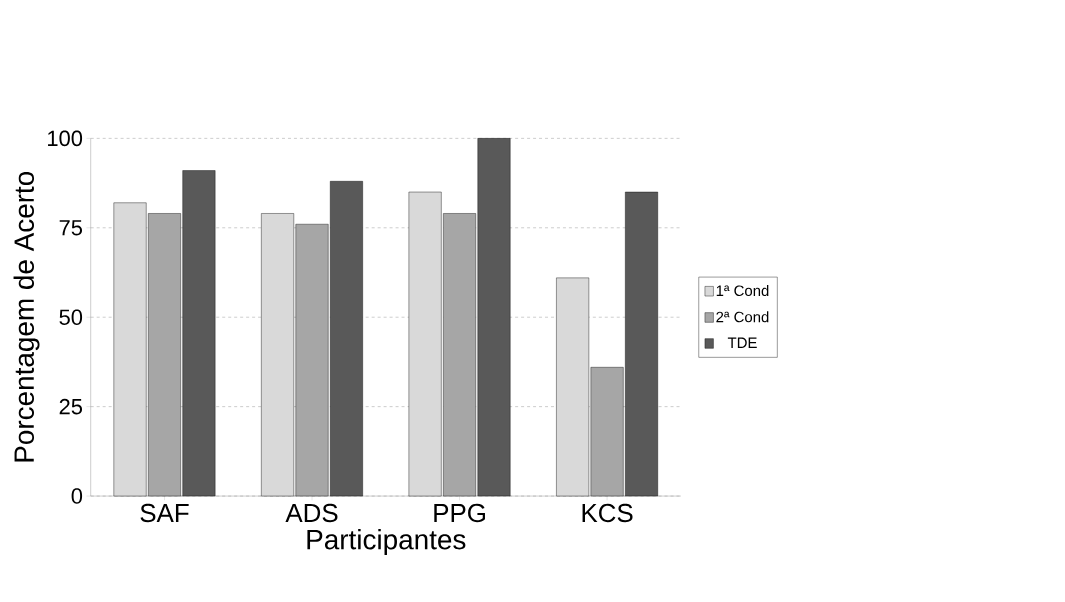 Image resolution: width=1065 pixels, height=602 pixels. Describe the element at coordinates (71, 227) in the screenshot. I see `y-tick-label: 75` at that location.